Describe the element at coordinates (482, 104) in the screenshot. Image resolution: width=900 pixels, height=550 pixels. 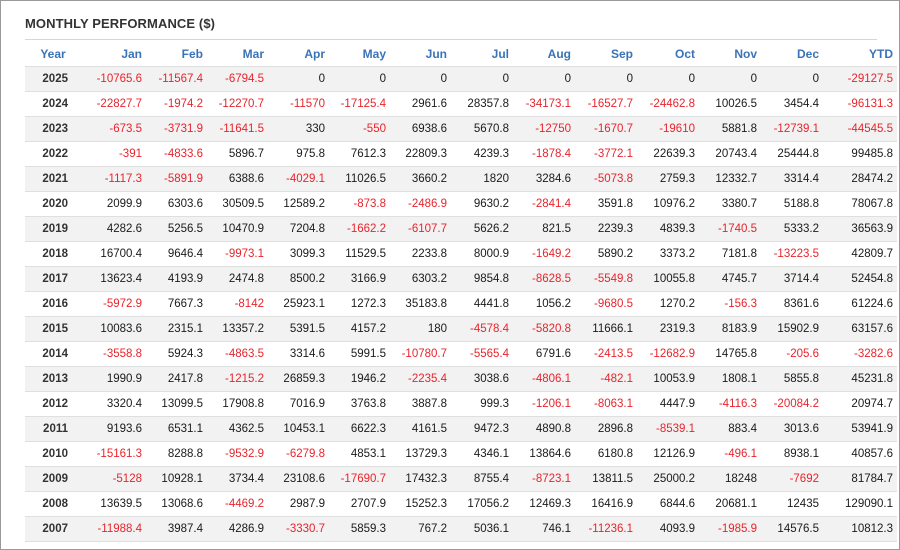
I see `value-cell-jul: 28357.8` at that location.